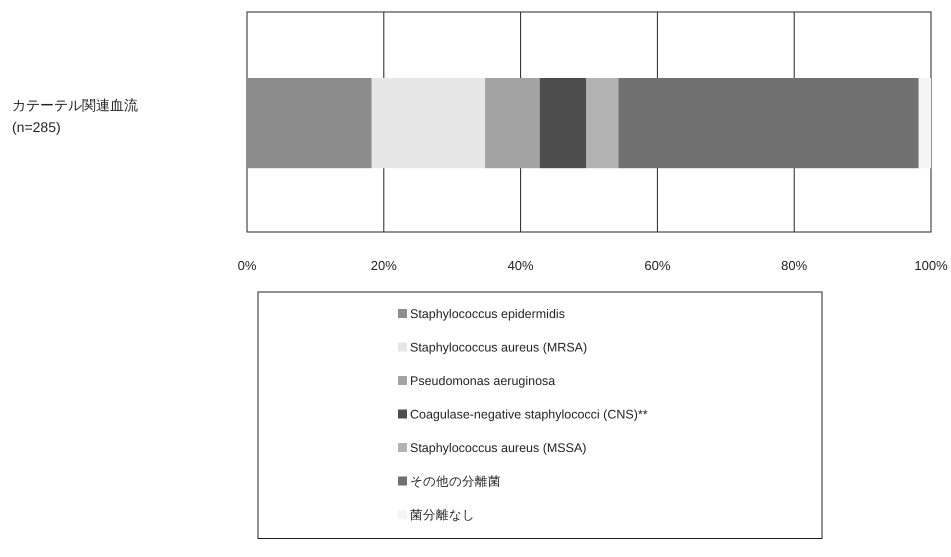 The height and width of the screenshot is (557, 951). Describe the element at coordinates (529, 415) in the screenshot. I see `legend-label: Coagulase-negative staphylococci (CNS)**` at that location.